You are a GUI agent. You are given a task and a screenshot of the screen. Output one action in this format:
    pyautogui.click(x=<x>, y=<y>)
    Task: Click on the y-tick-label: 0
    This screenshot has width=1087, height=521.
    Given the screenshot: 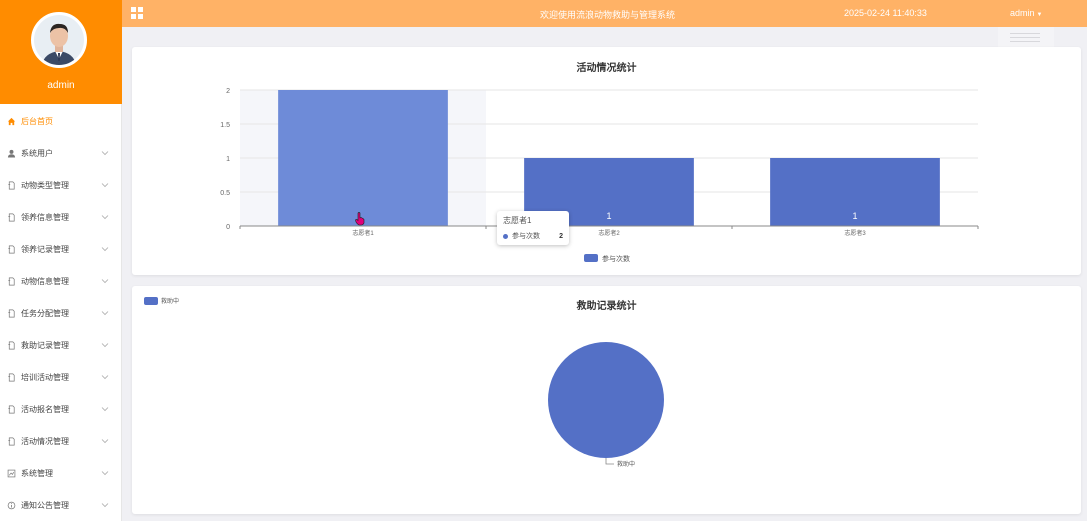 What is the action you would take?
    pyautogui.click(x=228, y=227)
    